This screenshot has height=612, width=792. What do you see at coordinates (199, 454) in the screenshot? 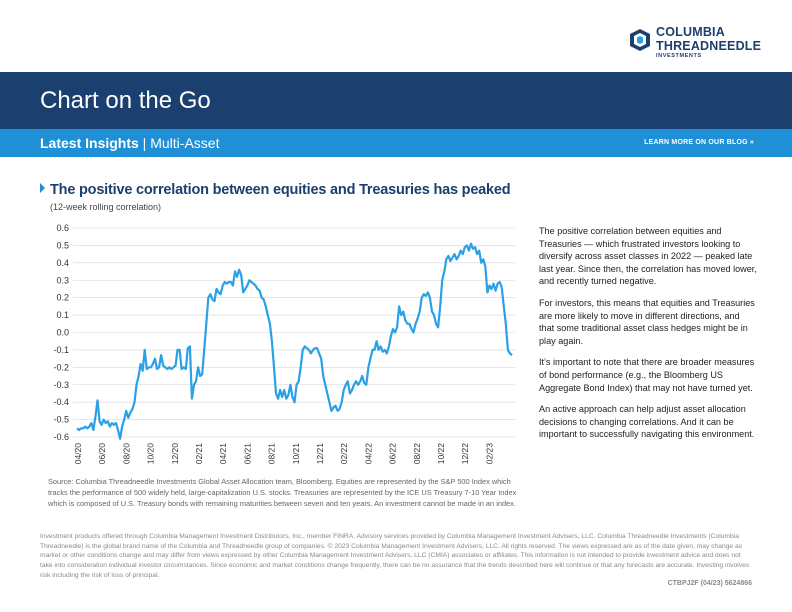
I see `x-tick-label: 02/21` at bounding box center [199, 454].